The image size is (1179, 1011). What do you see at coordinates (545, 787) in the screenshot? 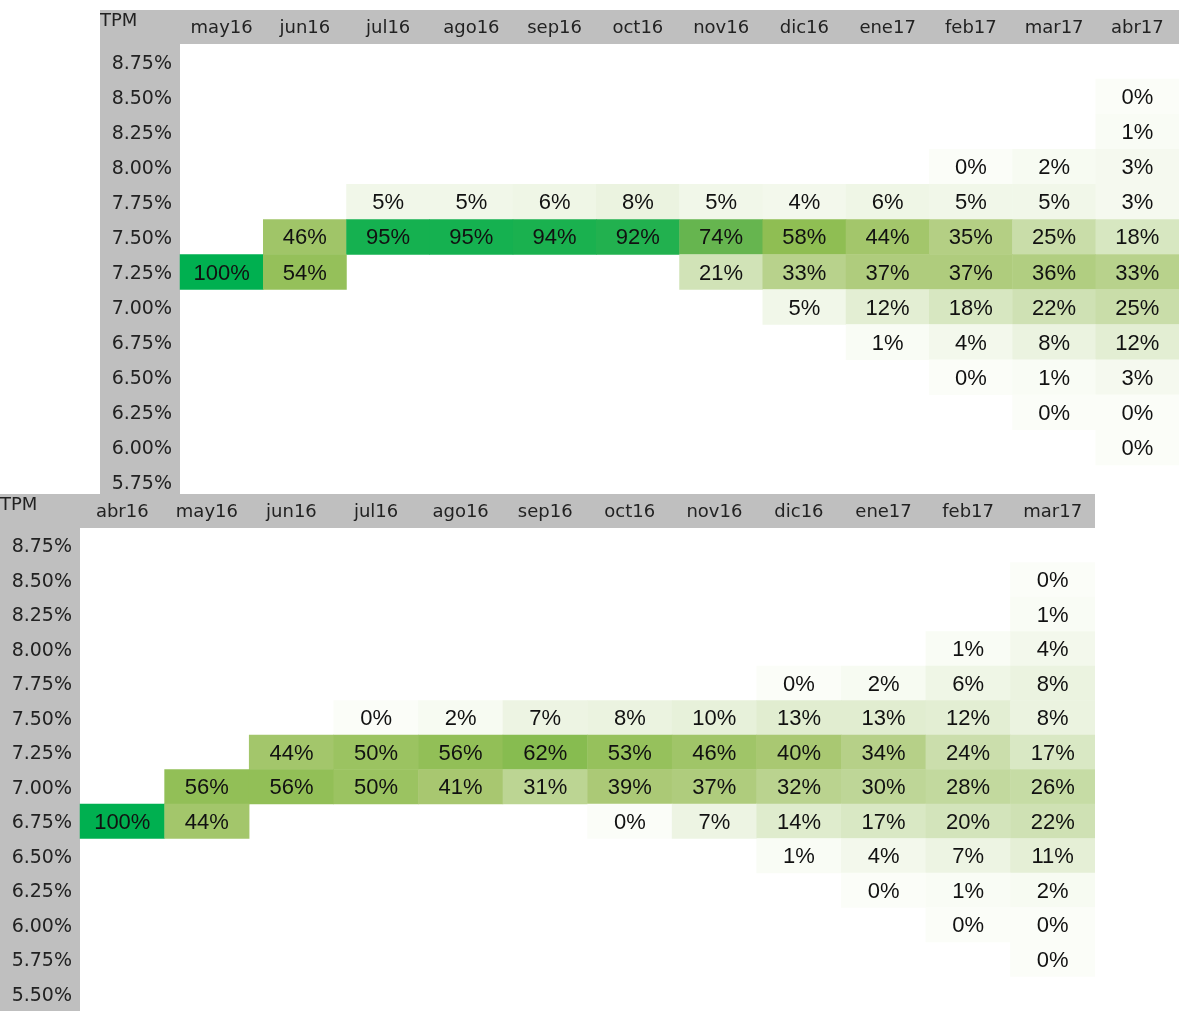
I see `data-label: 31%` at bounding box center [545, 787].